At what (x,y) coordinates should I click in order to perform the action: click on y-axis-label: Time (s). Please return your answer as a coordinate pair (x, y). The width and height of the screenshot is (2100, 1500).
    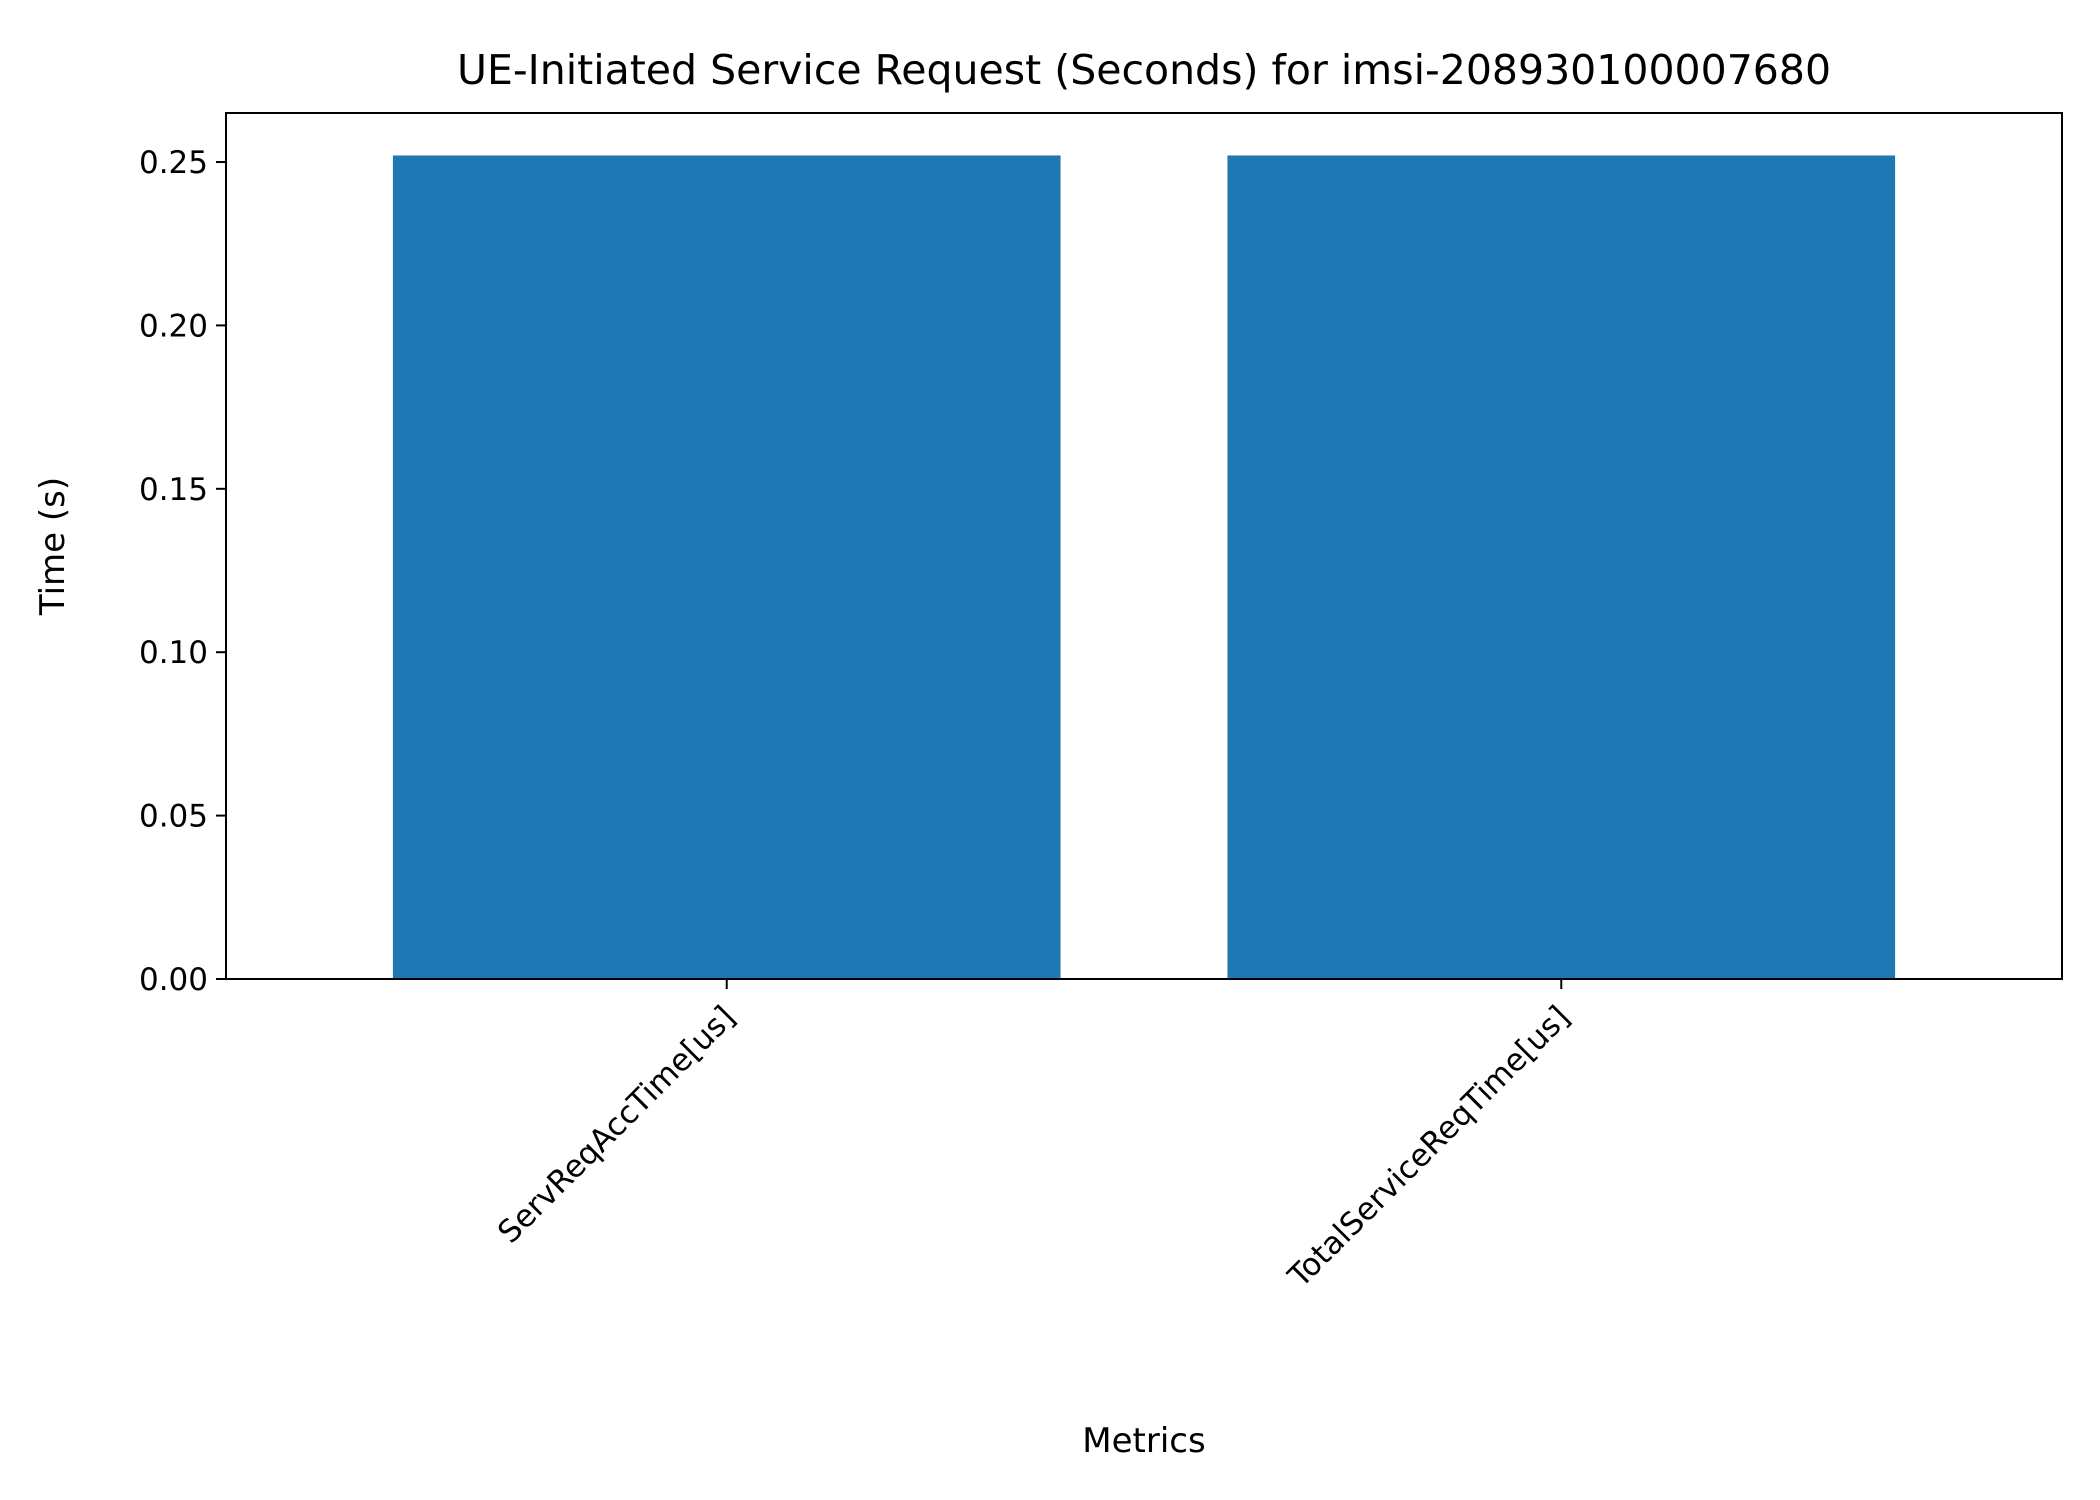
    Looking at the image, I should click on (53, 546).